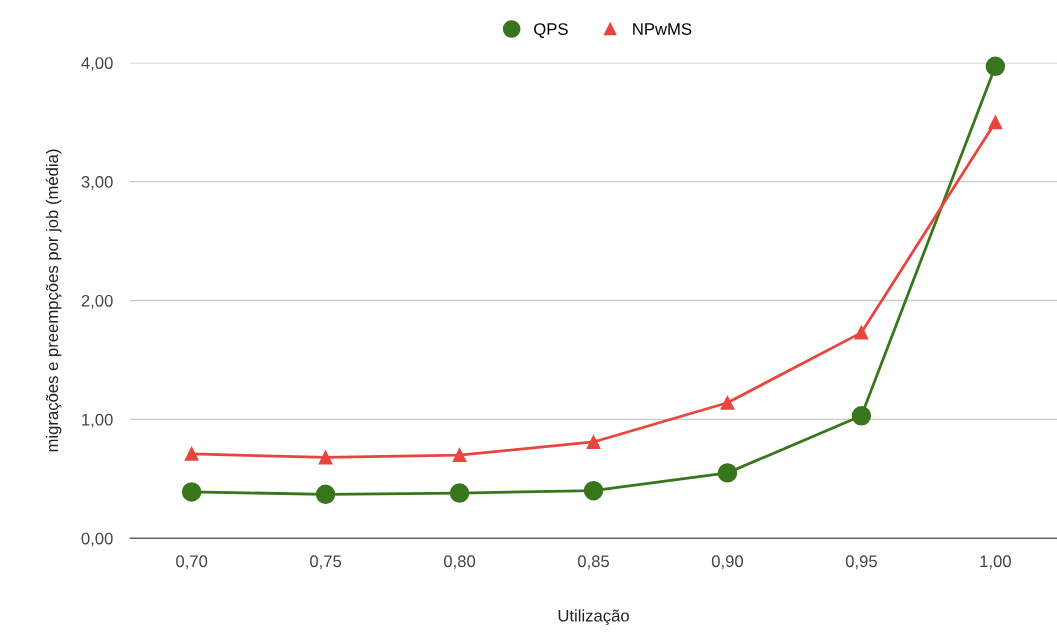  Describe the element at coordinates (551, 30) in the screenshot. I see `legend-label: QPS` at that location.